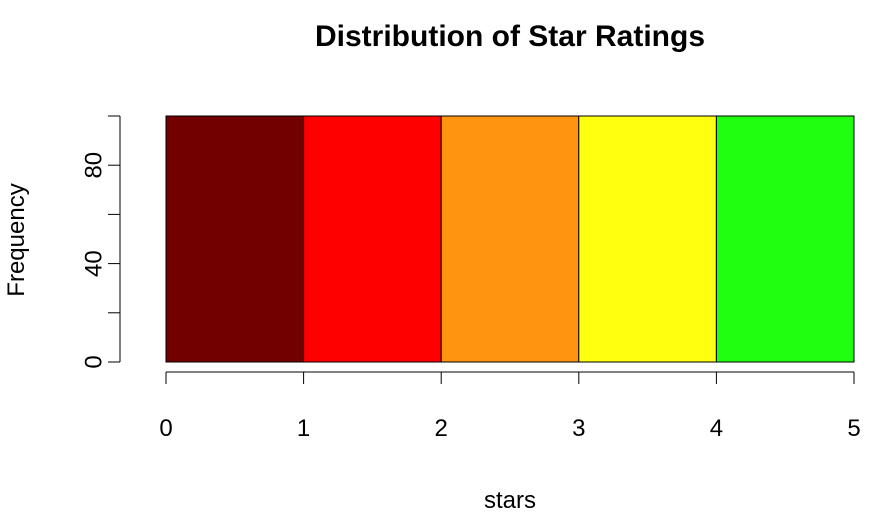  I want to click on x-tick-label-3: 3, so click(578, 428).